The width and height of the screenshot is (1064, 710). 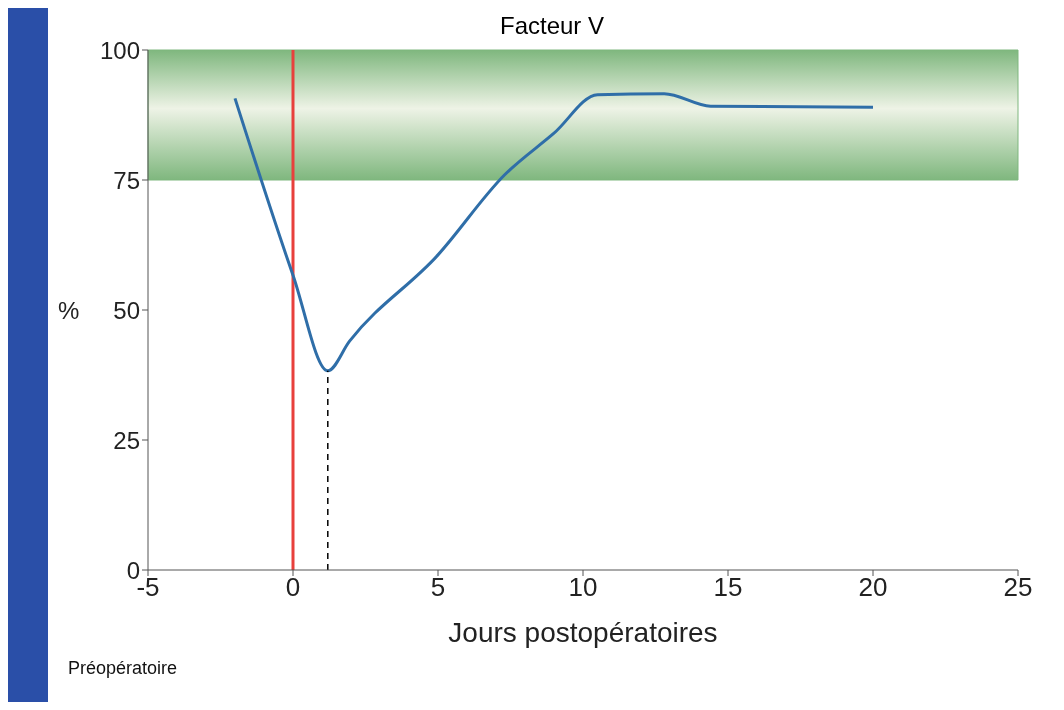 I want to click on y-tick-label: 50, so click(x=126, y=310).